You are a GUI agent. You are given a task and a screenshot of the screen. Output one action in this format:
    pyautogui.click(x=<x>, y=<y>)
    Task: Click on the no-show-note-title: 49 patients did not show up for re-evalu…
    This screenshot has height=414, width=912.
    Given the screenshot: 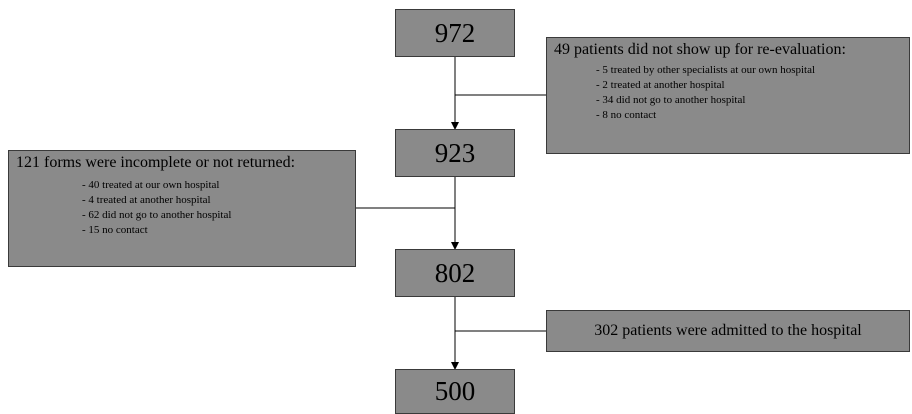 What is the action you would take?
    pyautogui.click(x=700, y=49)
    